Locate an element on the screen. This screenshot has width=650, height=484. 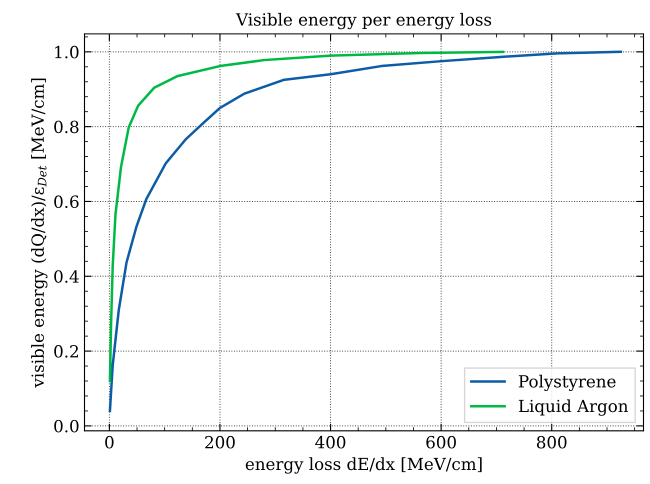
x-tick-label: 800 is located at coordinates (551, 442).